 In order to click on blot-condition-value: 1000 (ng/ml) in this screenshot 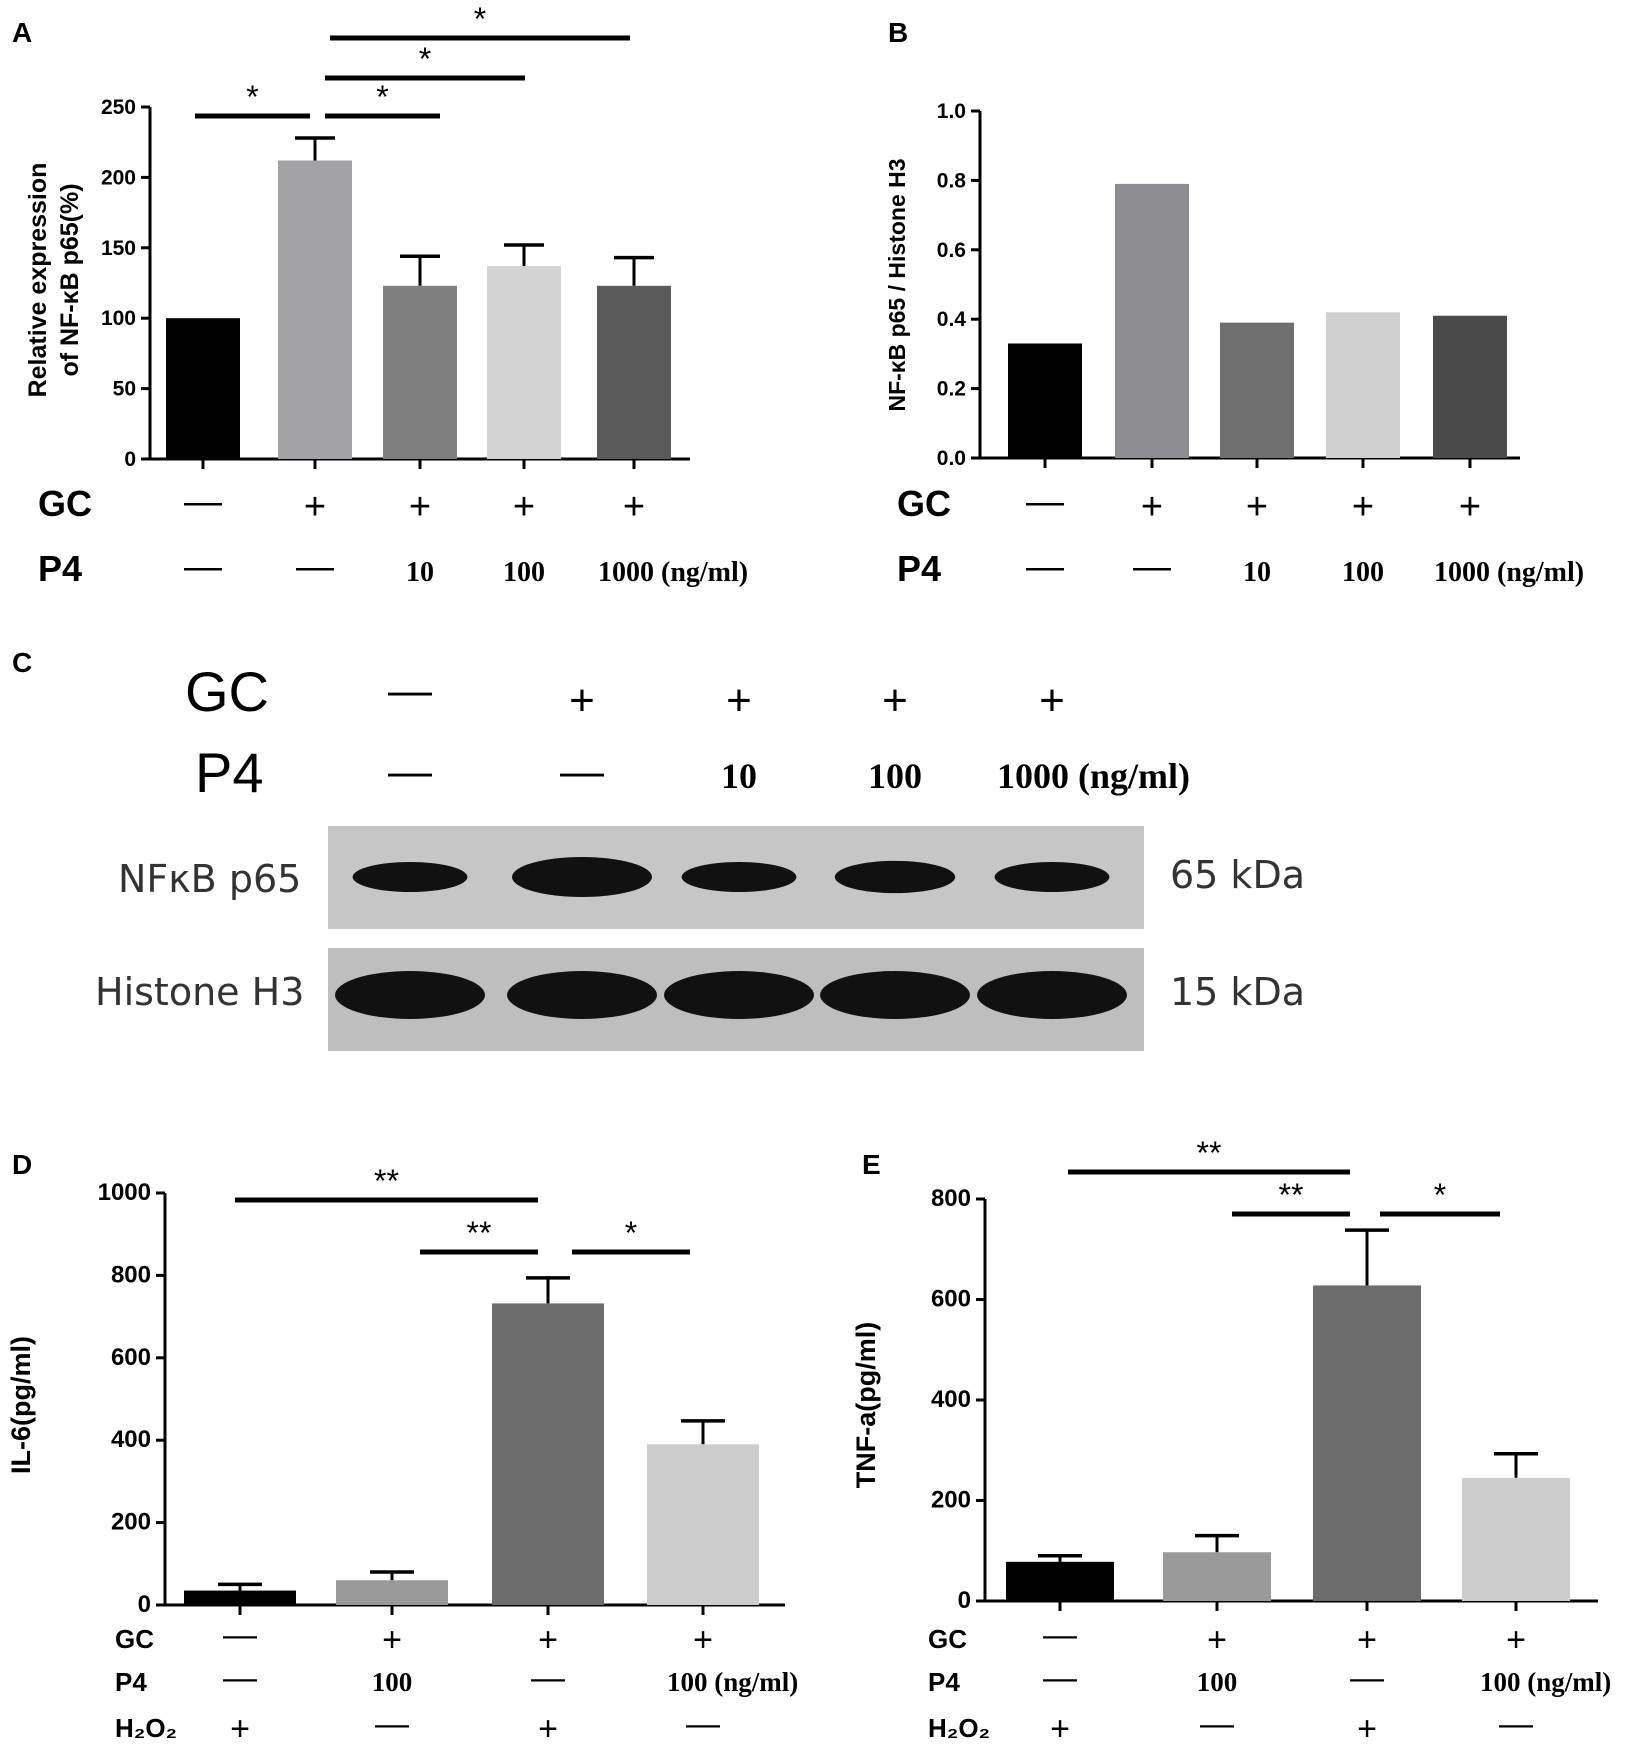, I will do `click(1093, 776)`.